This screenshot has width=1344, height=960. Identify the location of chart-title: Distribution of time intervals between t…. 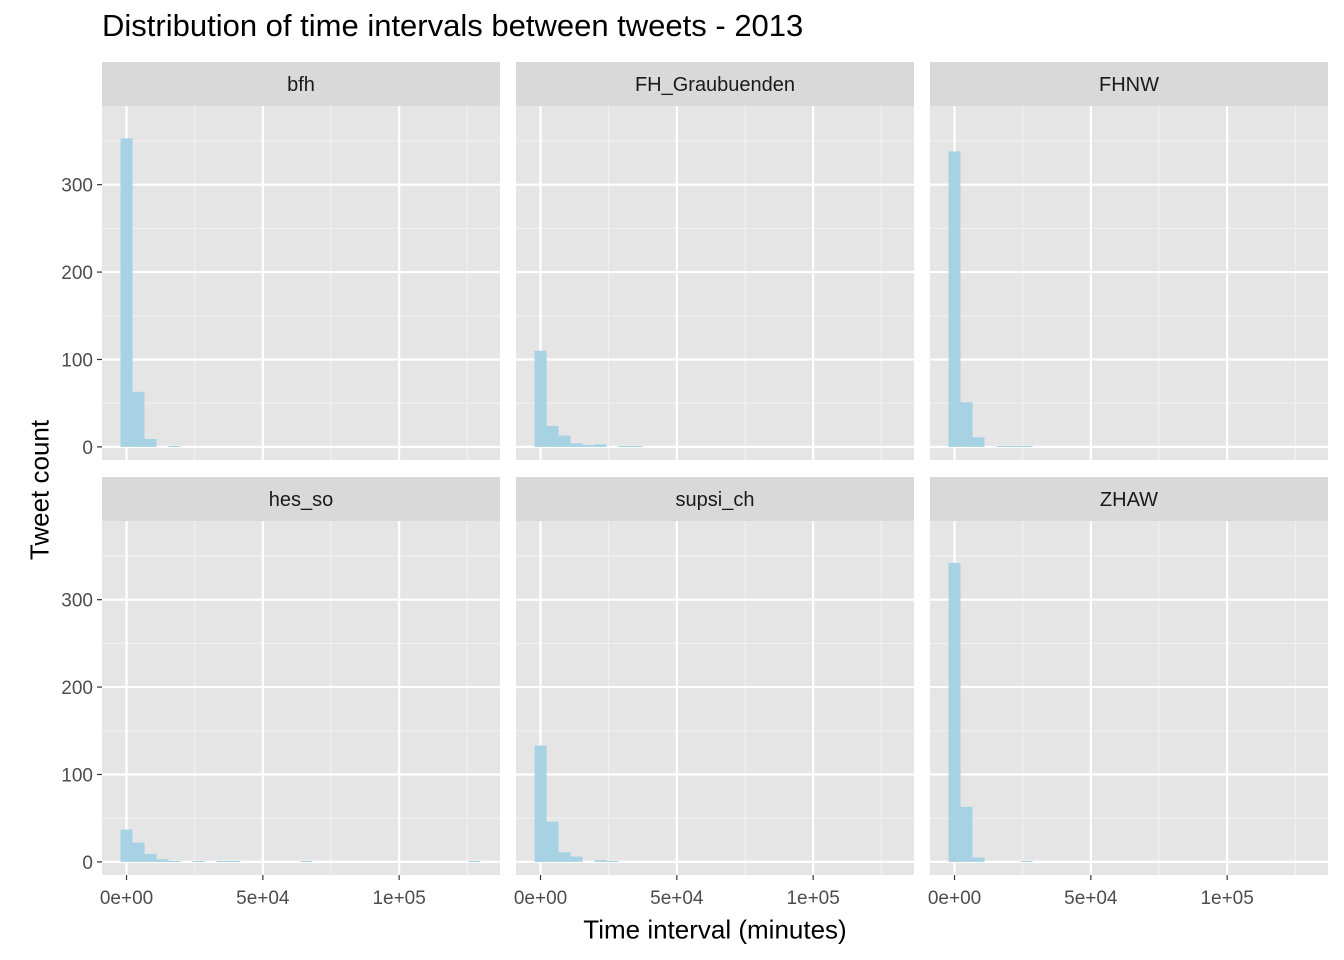
(453, 25).